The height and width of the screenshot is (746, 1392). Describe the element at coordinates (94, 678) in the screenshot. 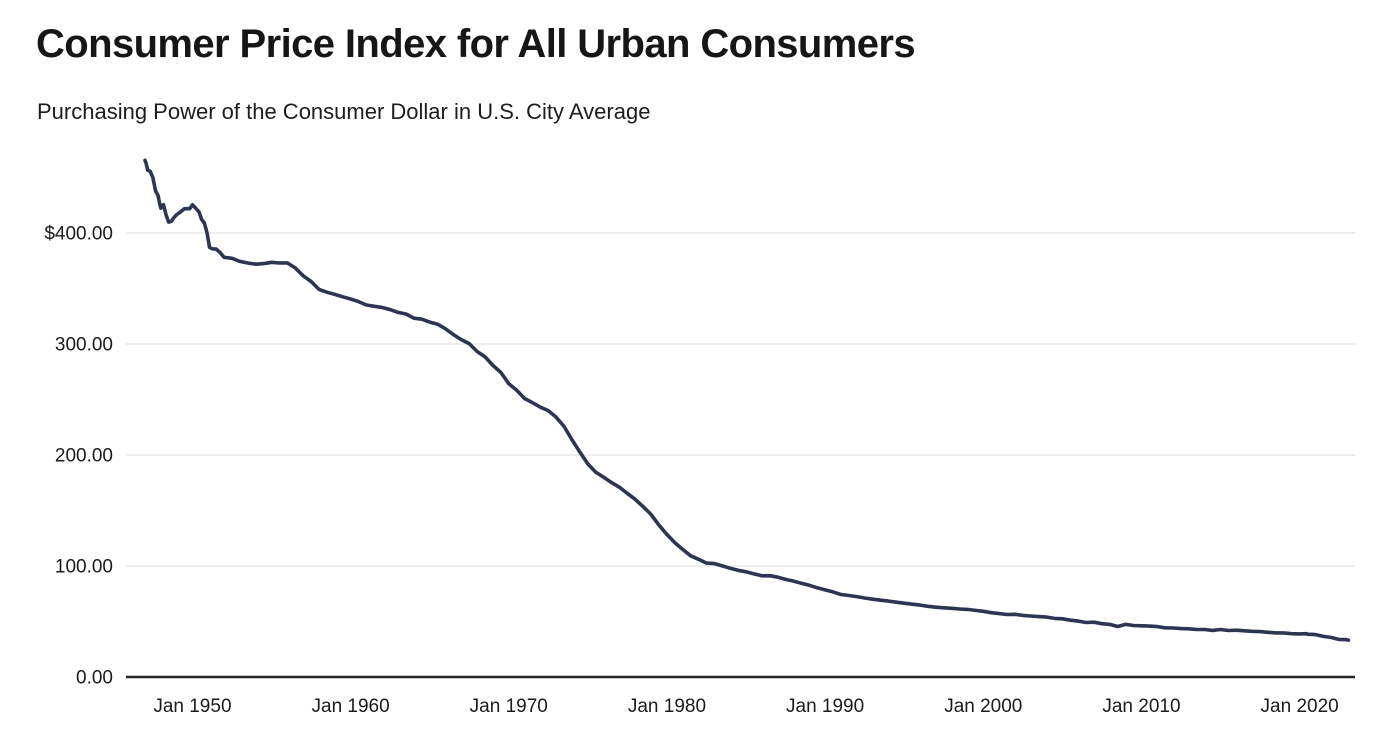

I see `y-tick-label: 0.00` at that location.